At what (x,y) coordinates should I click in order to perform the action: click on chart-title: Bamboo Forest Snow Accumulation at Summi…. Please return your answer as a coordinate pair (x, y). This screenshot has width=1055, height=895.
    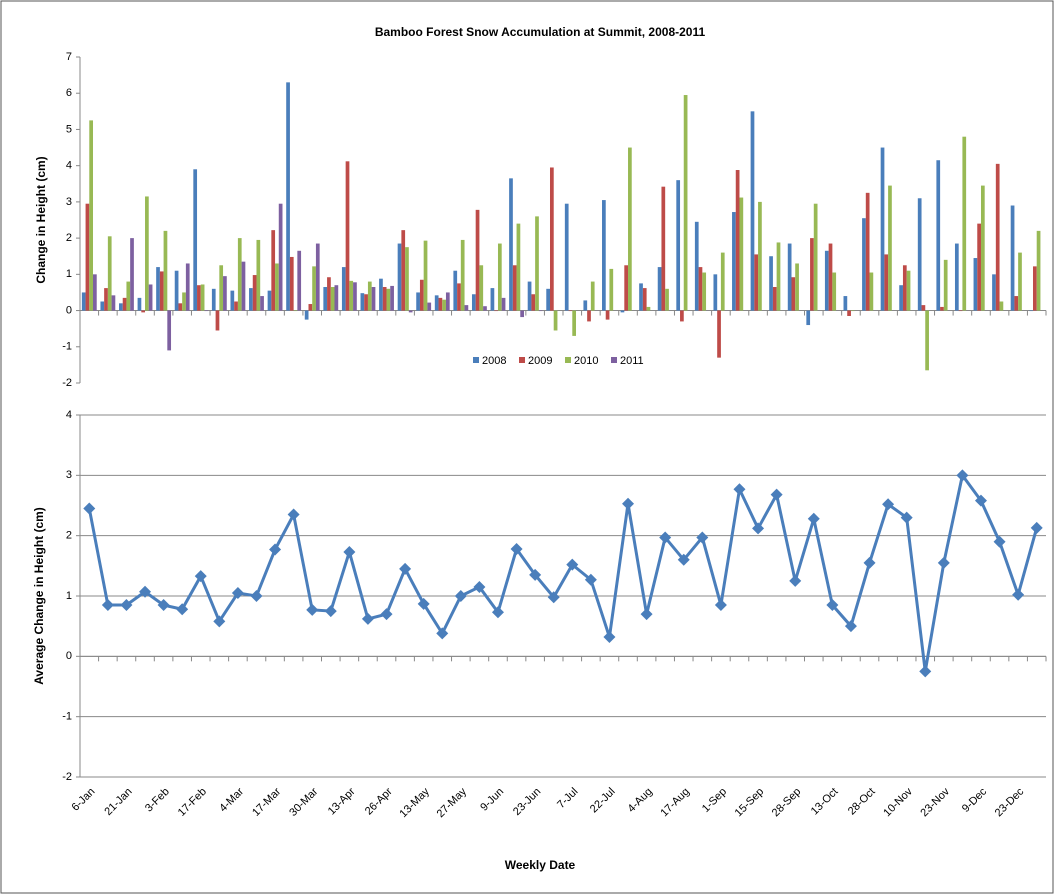
    Looking at the image, I should click on (540, 32).